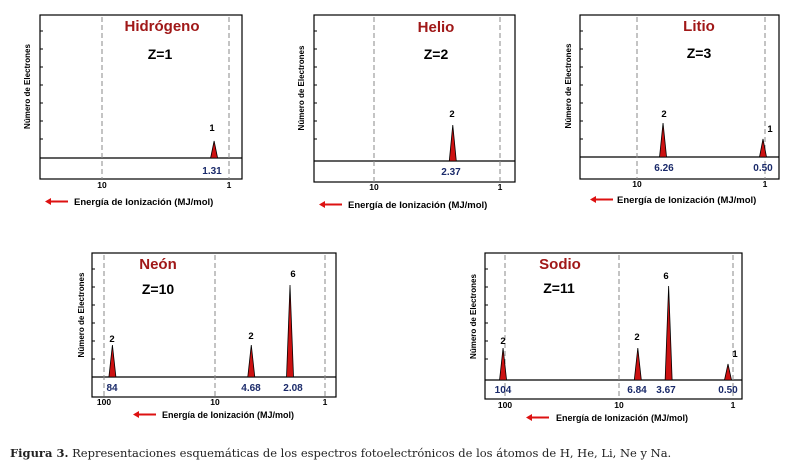 The height and width of the screenshot is (467, 793). I want to click on atomic-number-label: Z=1, so click(160, 54).